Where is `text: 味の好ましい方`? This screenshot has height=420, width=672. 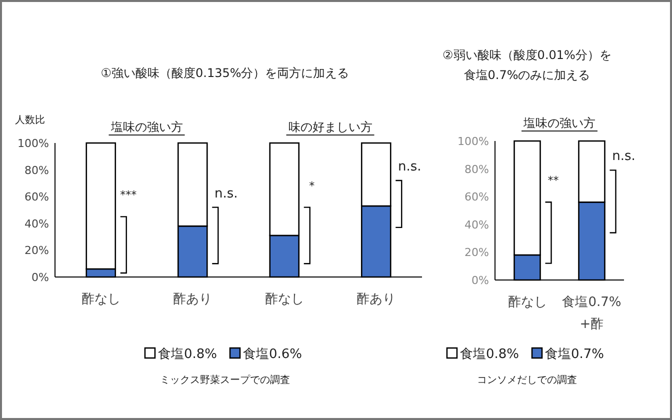
text: 味の好ましい方 is located at coordinates (330, 127).